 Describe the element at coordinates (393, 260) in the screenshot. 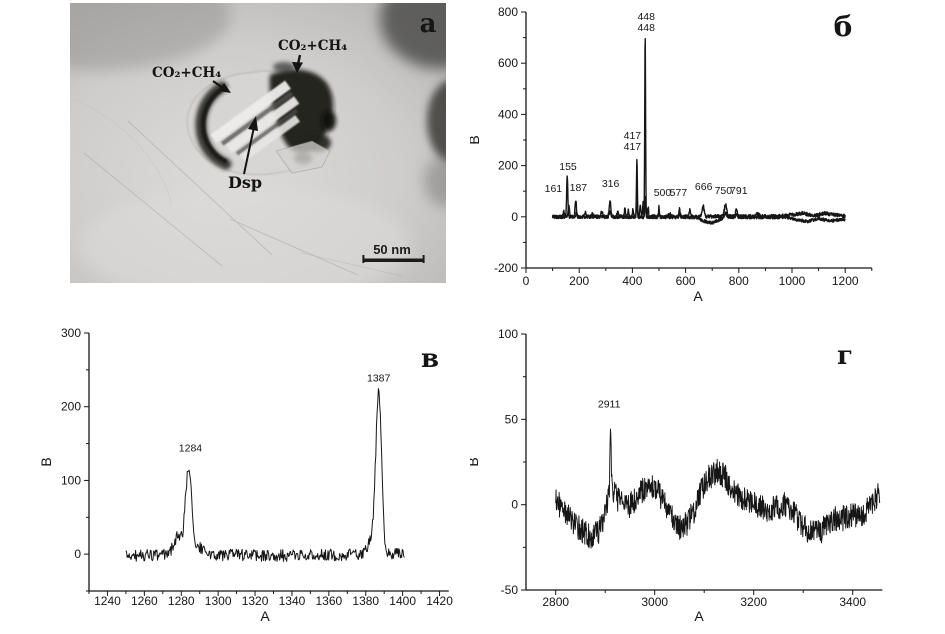

I see `scale-bar` at that location.